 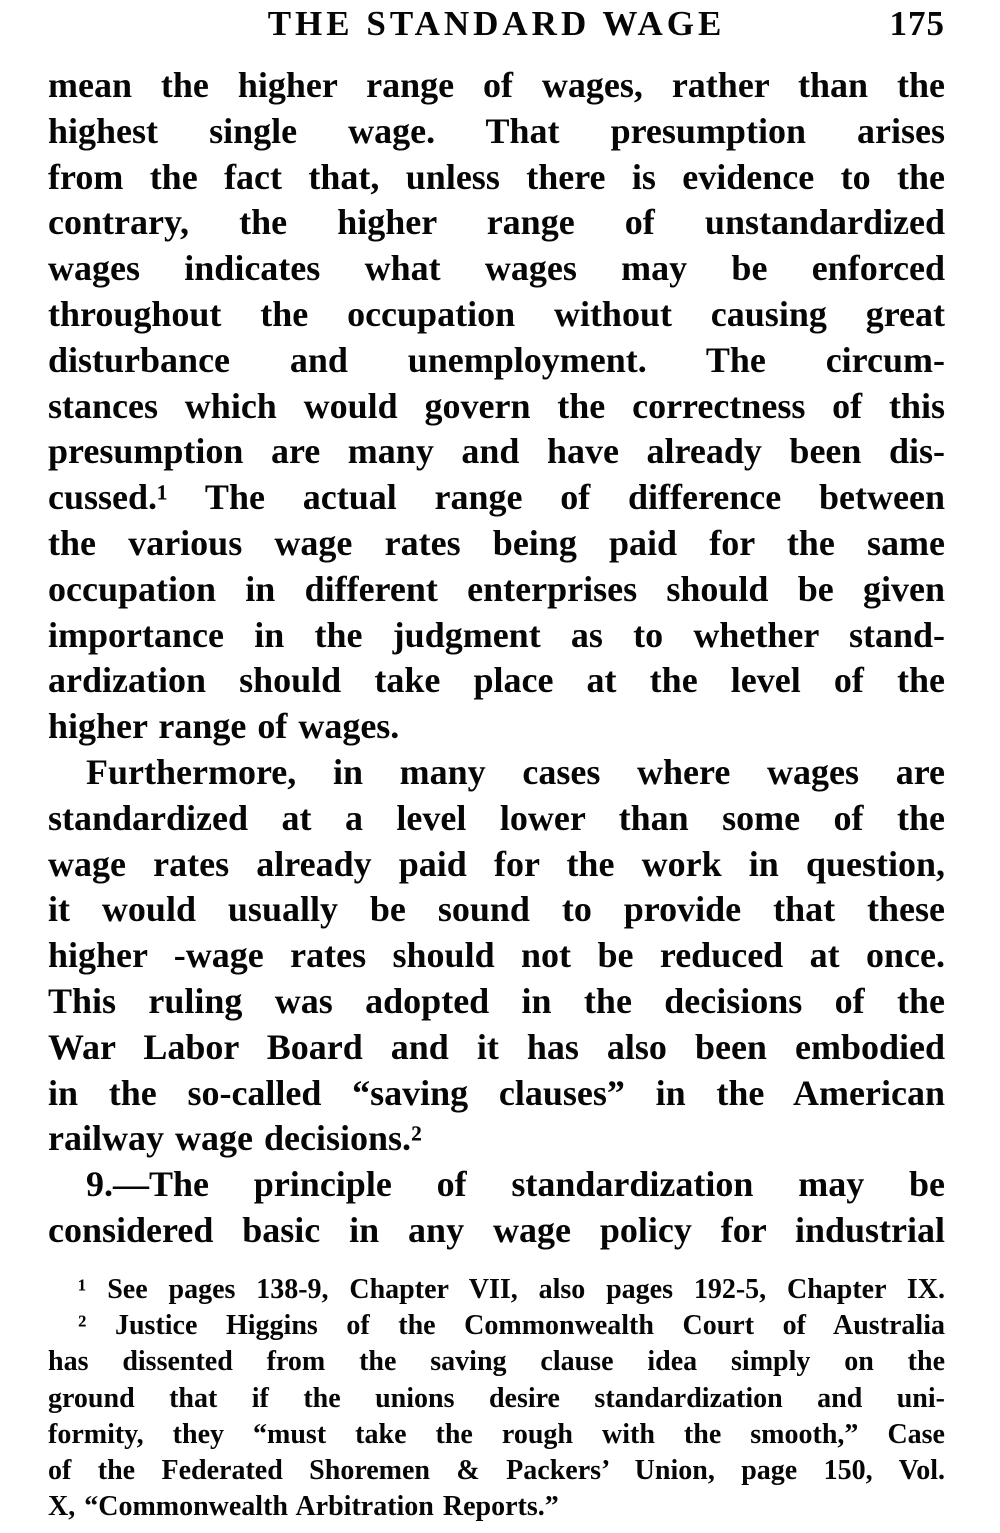 I want to click on page-number: 175, so click(x=917, y=23).